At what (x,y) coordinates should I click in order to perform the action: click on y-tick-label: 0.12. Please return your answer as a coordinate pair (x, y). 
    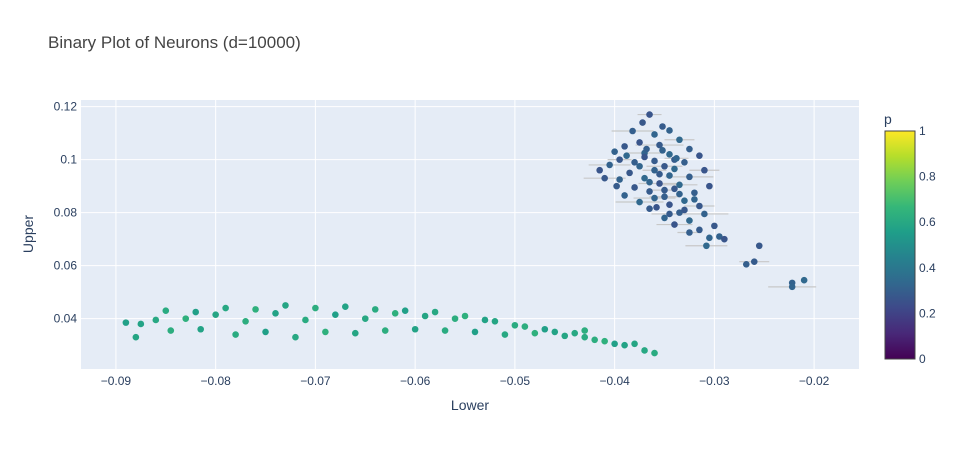
    Looking at the image, I should click on (66, 107).